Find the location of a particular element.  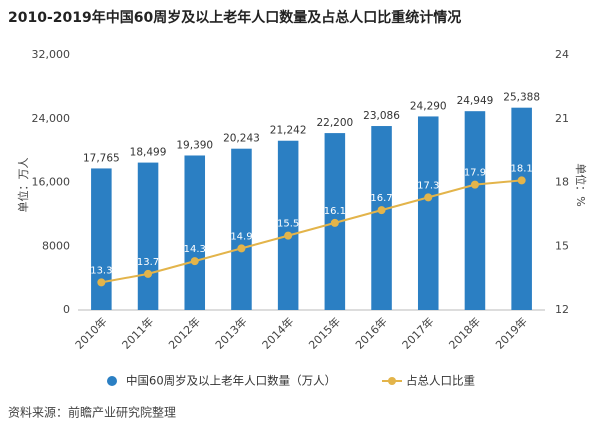

y2-tick-label: 15 is located at coordinates (562, 245).